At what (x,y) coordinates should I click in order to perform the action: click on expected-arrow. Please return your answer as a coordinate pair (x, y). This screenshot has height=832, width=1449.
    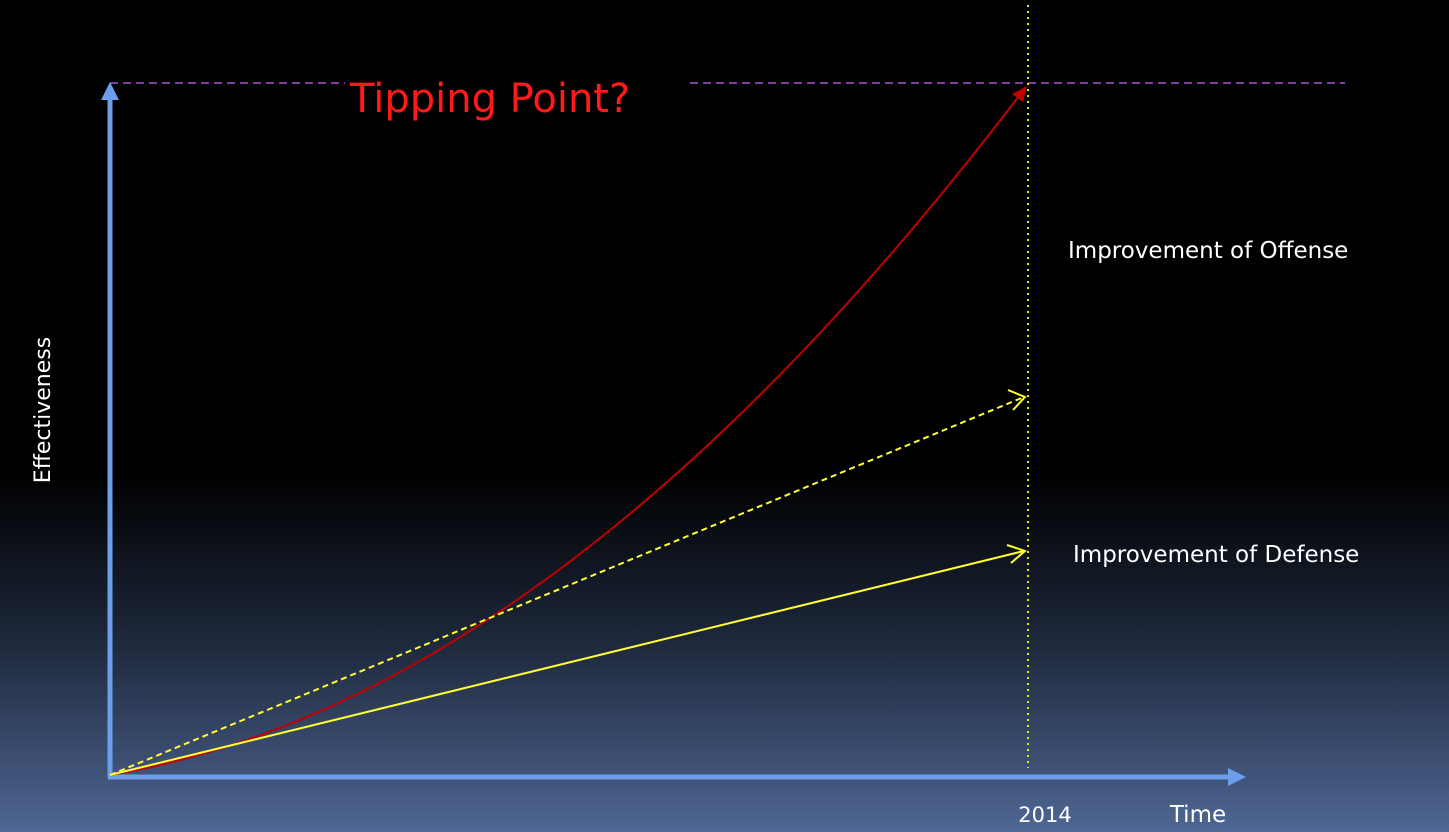
    Looking at the image, I should click on (1017, 400).